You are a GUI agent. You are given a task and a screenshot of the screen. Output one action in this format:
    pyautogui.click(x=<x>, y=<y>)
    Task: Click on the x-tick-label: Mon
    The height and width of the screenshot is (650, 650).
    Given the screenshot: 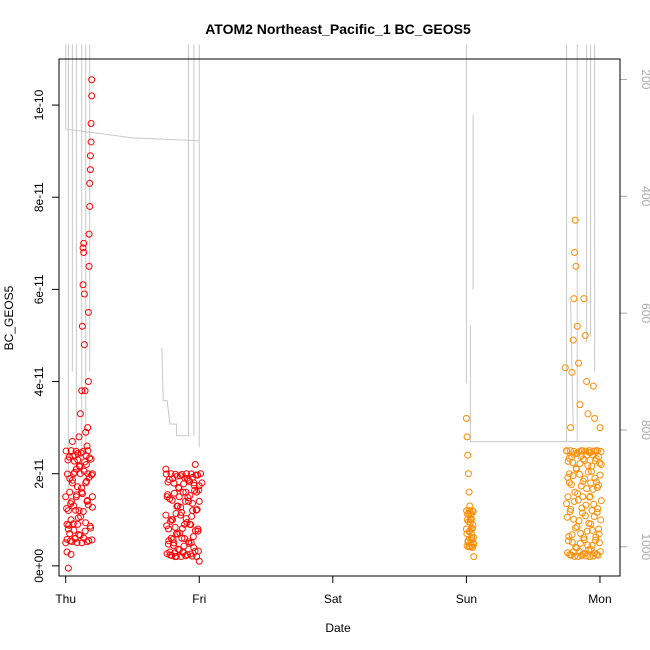 What is the action you would take?
    pyautogui.click(x=599, y=599)
    